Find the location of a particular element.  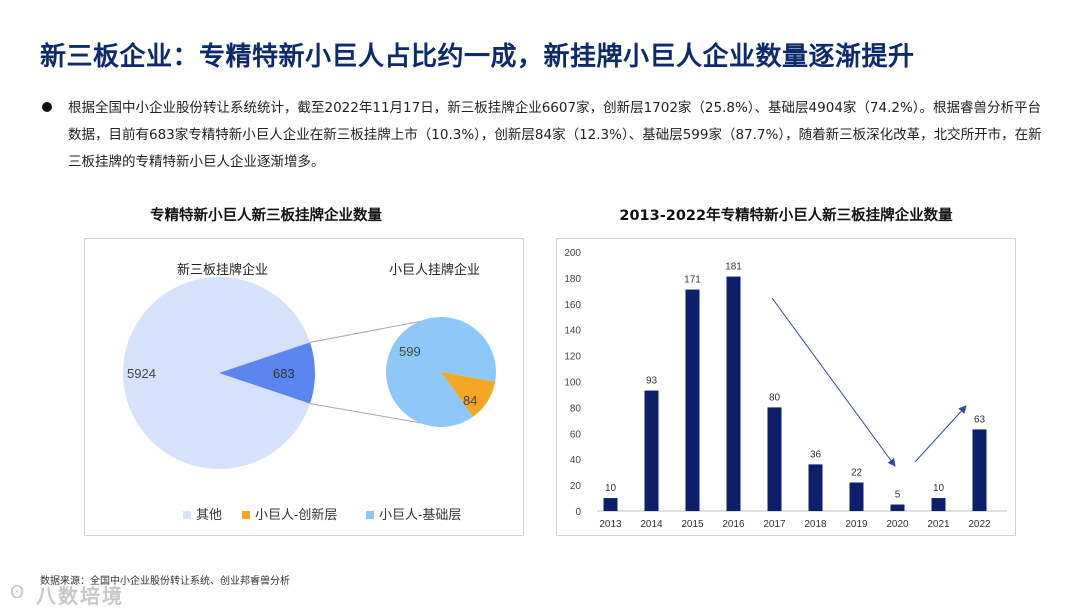

legend-label: 小巨人-创新层 is located at coordinates (296, 514).